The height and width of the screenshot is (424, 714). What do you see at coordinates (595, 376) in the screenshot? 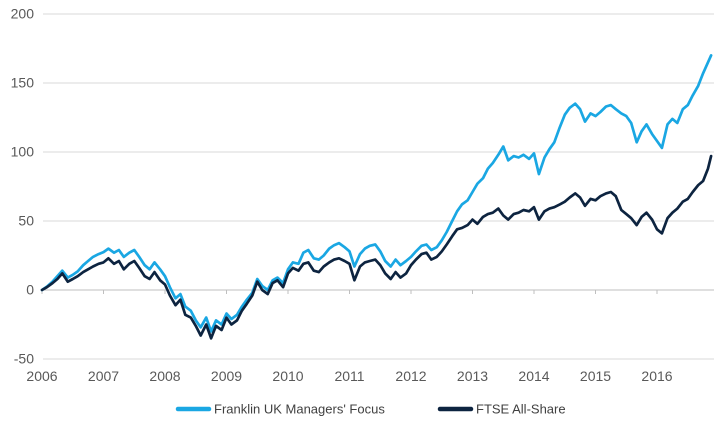
I see `x-axis-label-2015: 2015` at bounding box center [595, 376].